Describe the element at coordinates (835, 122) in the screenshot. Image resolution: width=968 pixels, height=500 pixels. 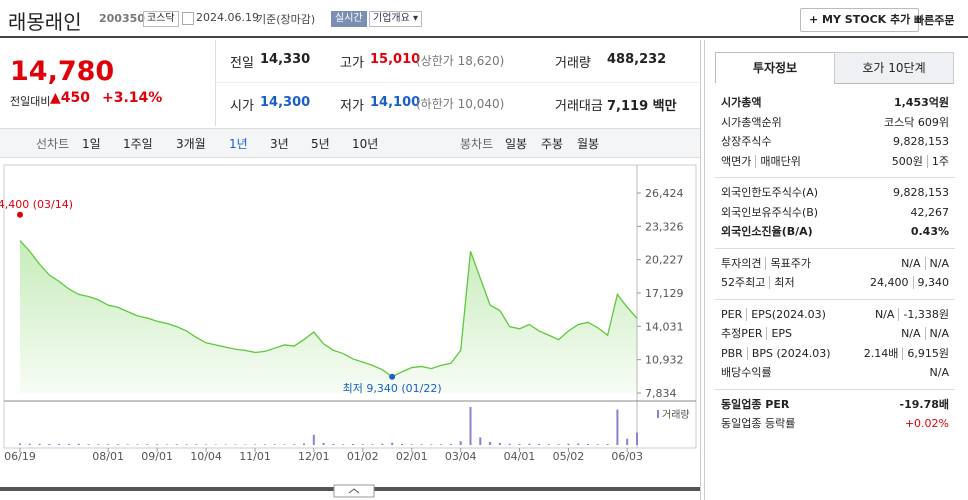
I see `info-row: 시가총액순위 코스닥 609위` at that location.